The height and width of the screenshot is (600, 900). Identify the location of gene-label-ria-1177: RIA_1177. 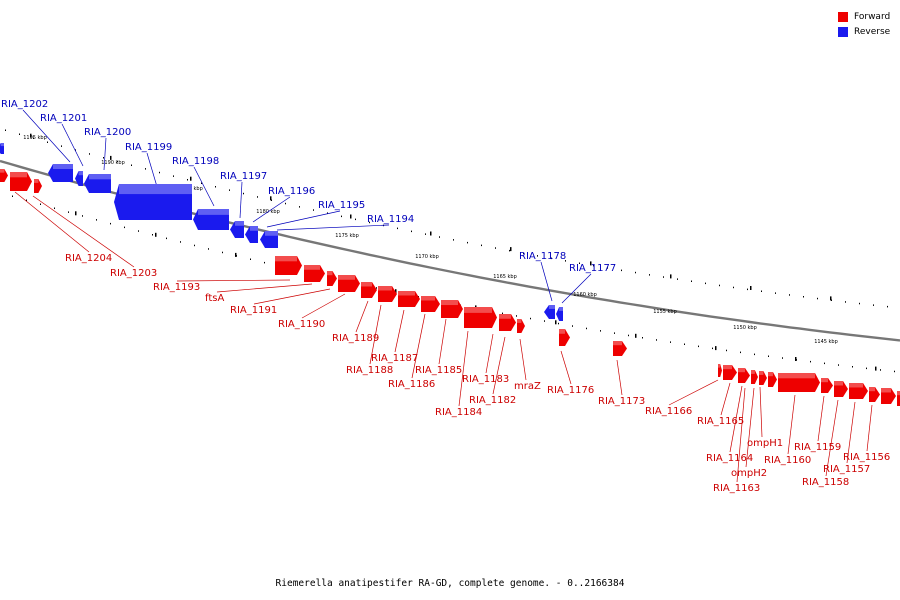
(592, 268).